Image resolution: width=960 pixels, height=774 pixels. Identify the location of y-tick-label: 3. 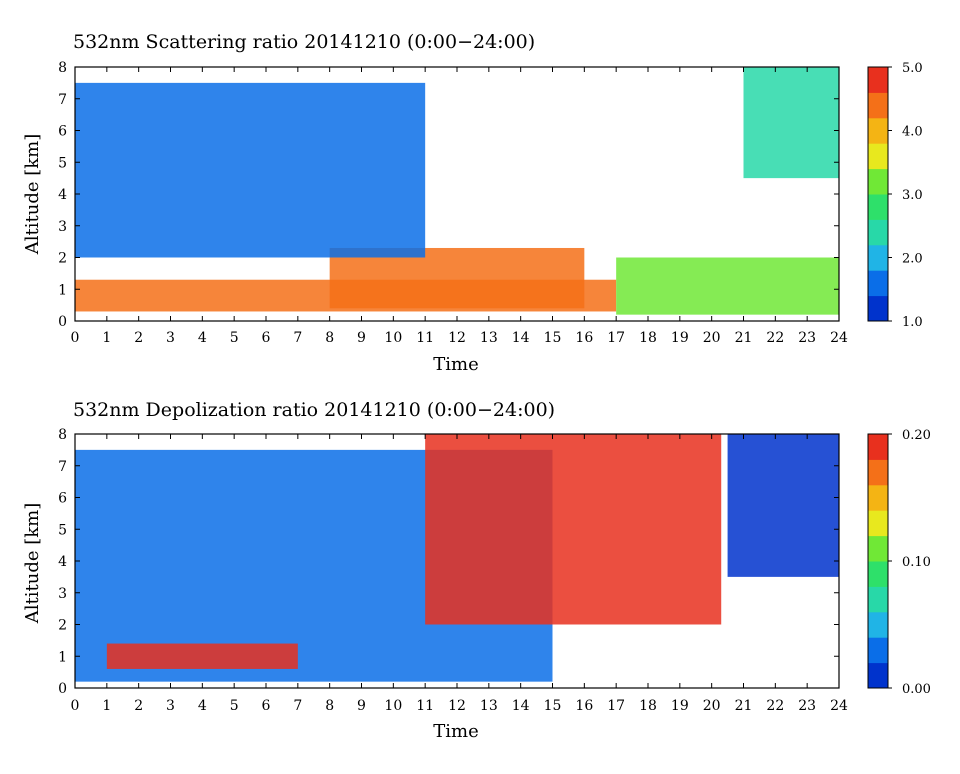
(62, 227).